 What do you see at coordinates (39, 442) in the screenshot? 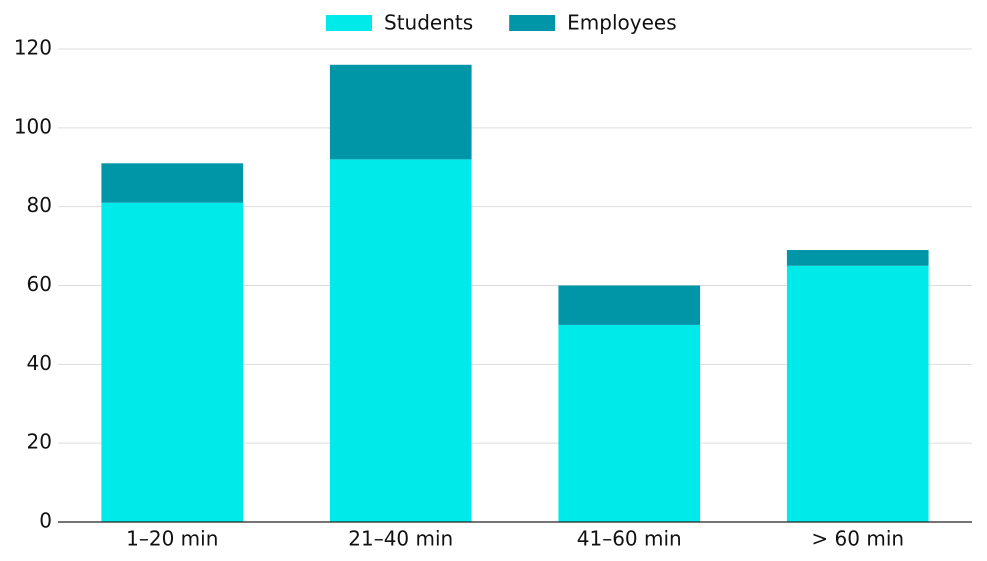
I see `y-tick-label: 20` at bounding box center [39, 442].